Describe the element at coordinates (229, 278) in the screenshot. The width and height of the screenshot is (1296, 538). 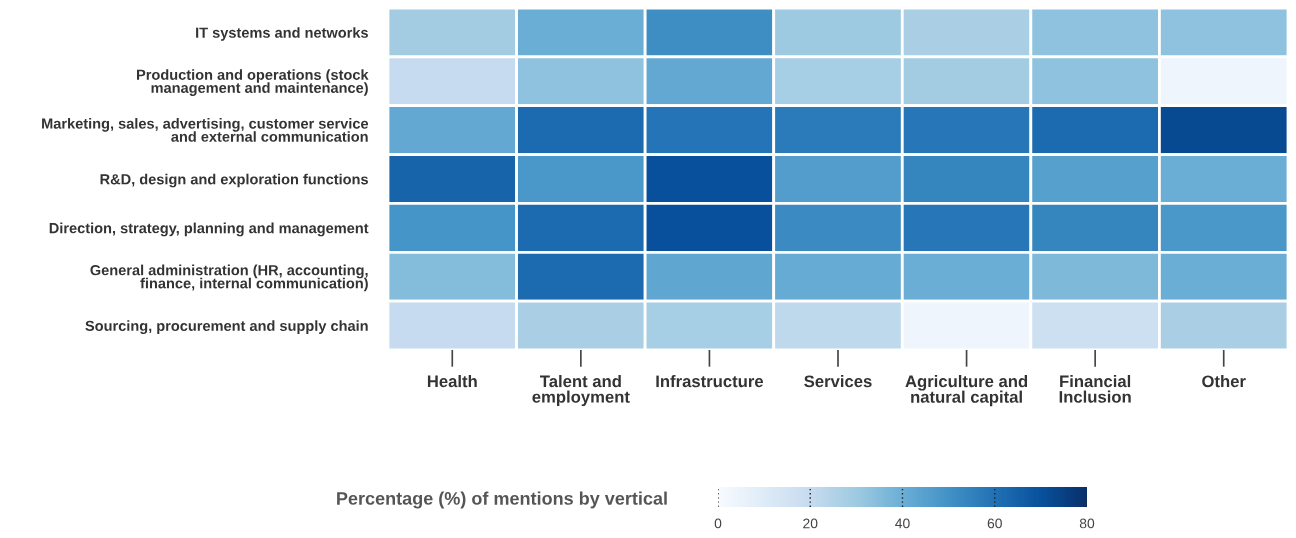
I see `y-tick-label: General administration (HR, accounting, finance, internal communication)` at that location.